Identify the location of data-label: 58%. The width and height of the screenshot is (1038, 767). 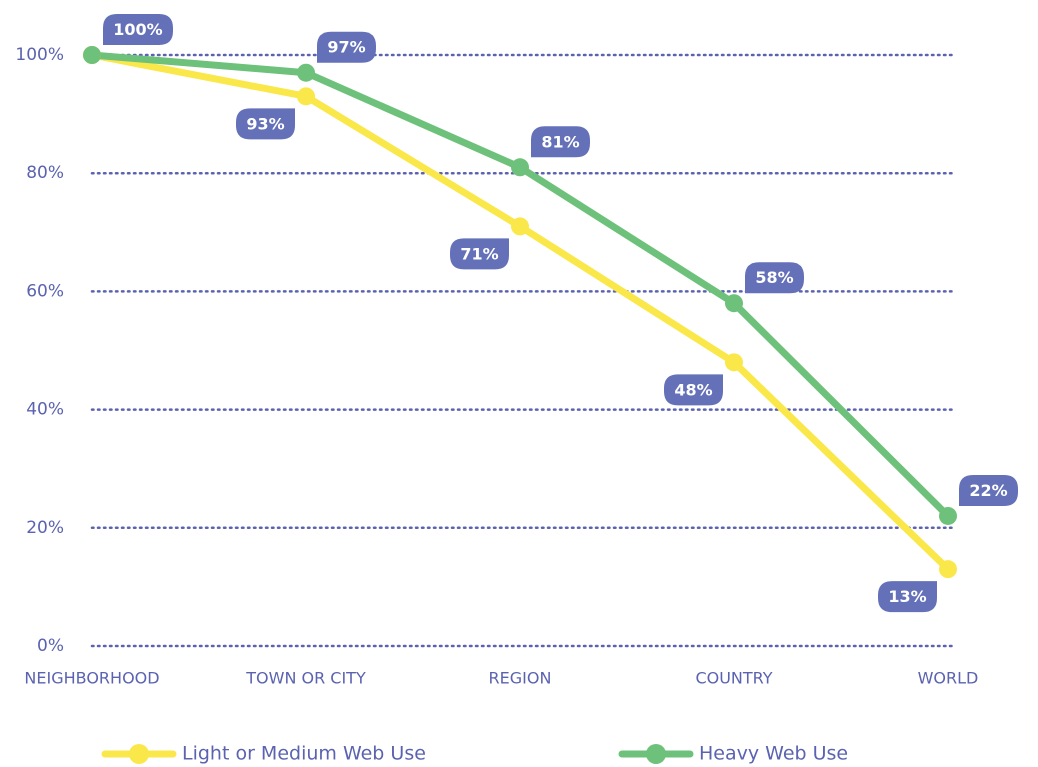
(774, 278).